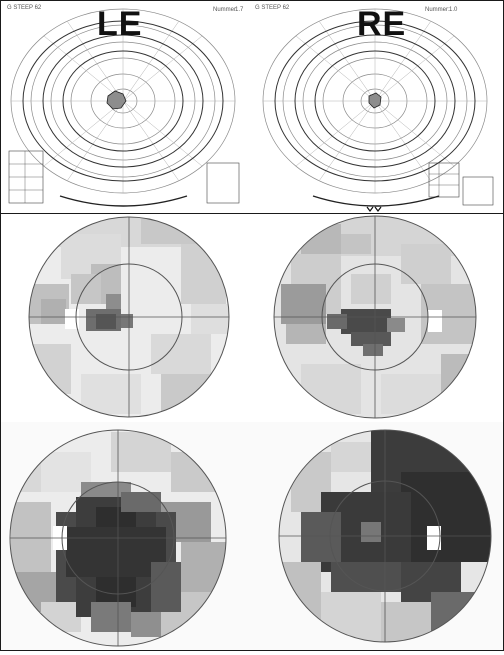  I want to click on perimetry-svg-left, so click(124, 107).